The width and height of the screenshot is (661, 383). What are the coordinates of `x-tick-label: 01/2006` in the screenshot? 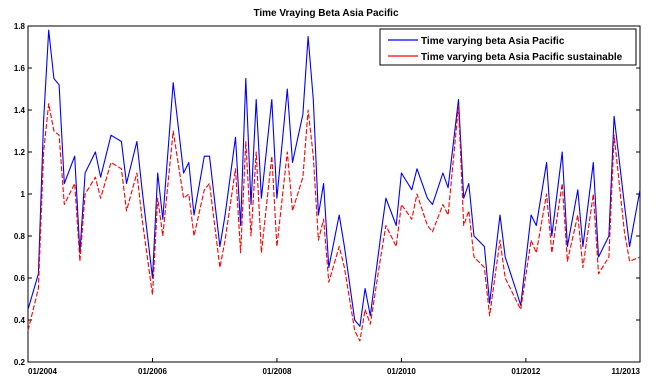 It's located at (152, 371).